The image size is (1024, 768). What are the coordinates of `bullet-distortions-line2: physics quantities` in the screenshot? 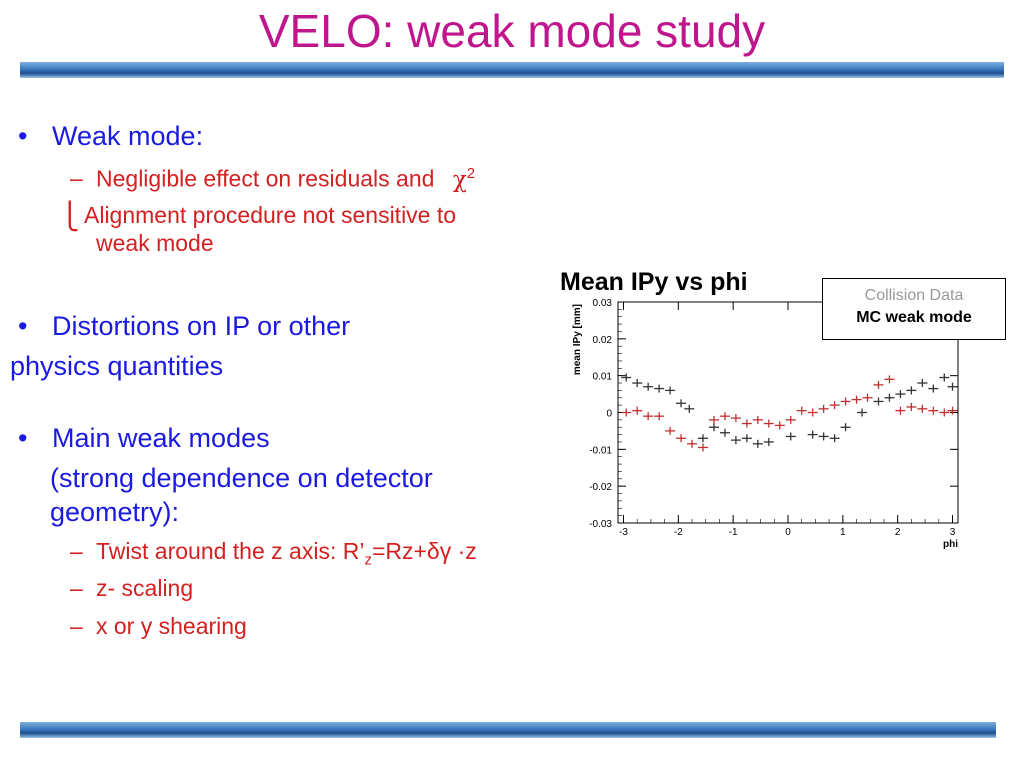 It's located at (117, 366).